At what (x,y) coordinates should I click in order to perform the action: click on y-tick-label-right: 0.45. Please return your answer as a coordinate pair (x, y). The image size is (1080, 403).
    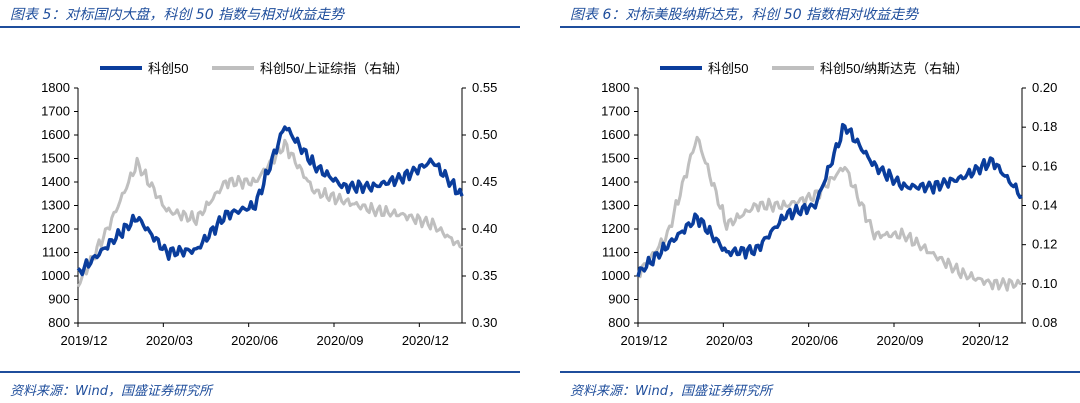
    Looking at the image, I should click on (484, 181).